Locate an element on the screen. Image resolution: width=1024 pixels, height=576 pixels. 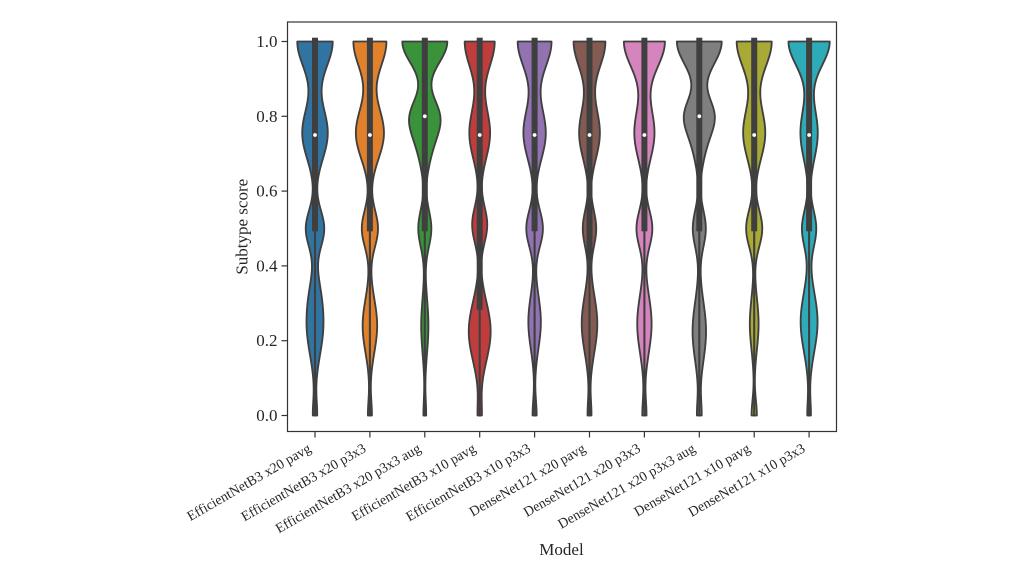
svg-text: Subtype score is located at coordinates (242, 227).